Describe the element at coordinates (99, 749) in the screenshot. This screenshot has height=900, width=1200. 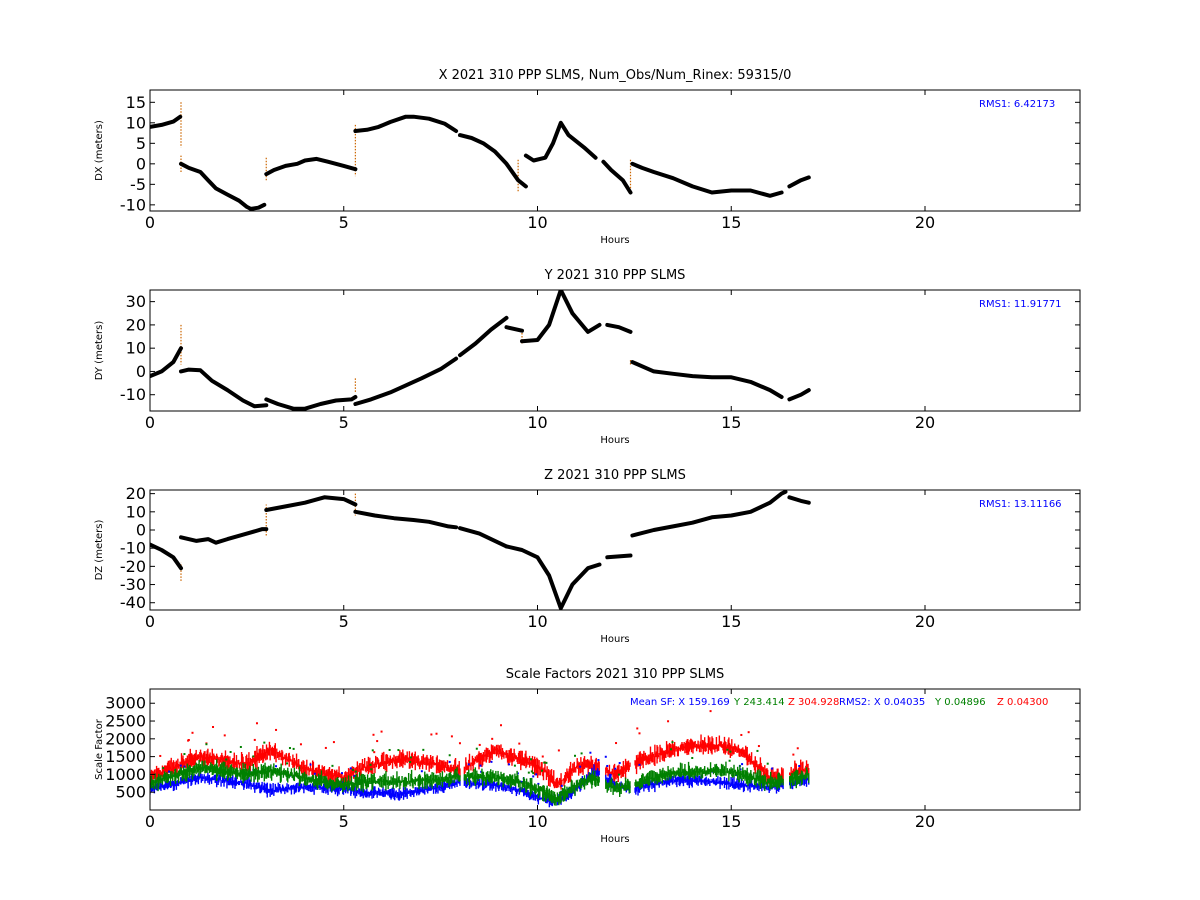
I see `y-axis-label: Scale Factor` at that location.